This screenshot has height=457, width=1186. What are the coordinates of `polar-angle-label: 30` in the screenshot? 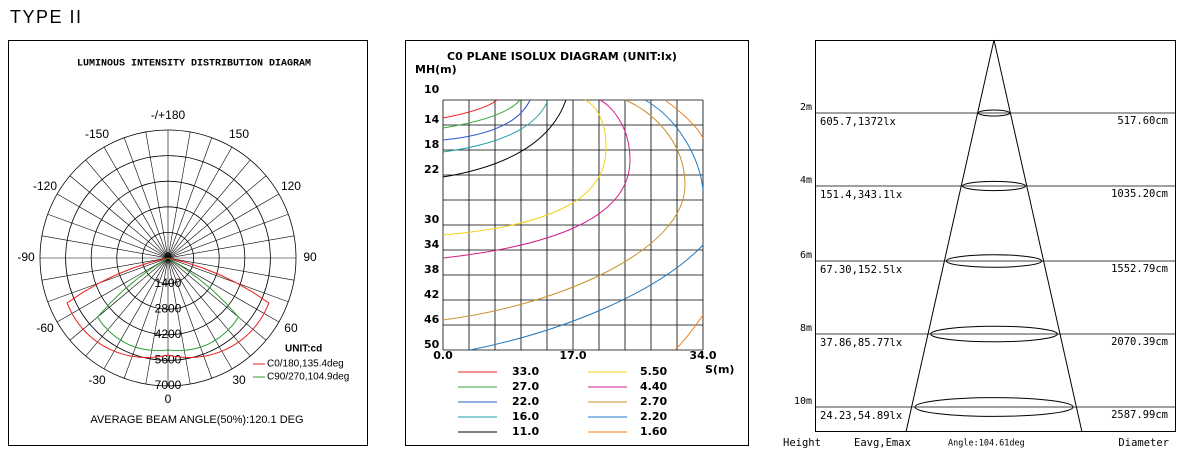 It's located at (239, 380).